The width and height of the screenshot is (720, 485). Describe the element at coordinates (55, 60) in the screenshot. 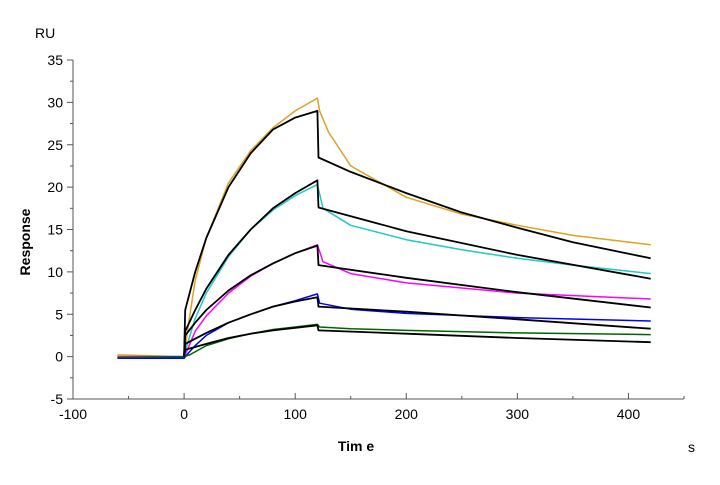

I see `y-tick-label: 35` at that location.